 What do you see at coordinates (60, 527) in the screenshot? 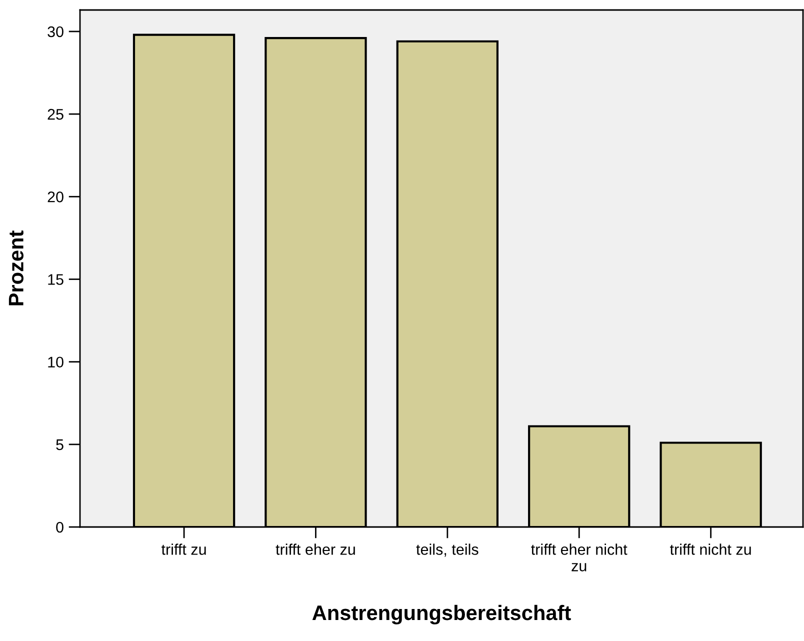
I see `y-tick-label: 0` at bounding box center [60, 527].